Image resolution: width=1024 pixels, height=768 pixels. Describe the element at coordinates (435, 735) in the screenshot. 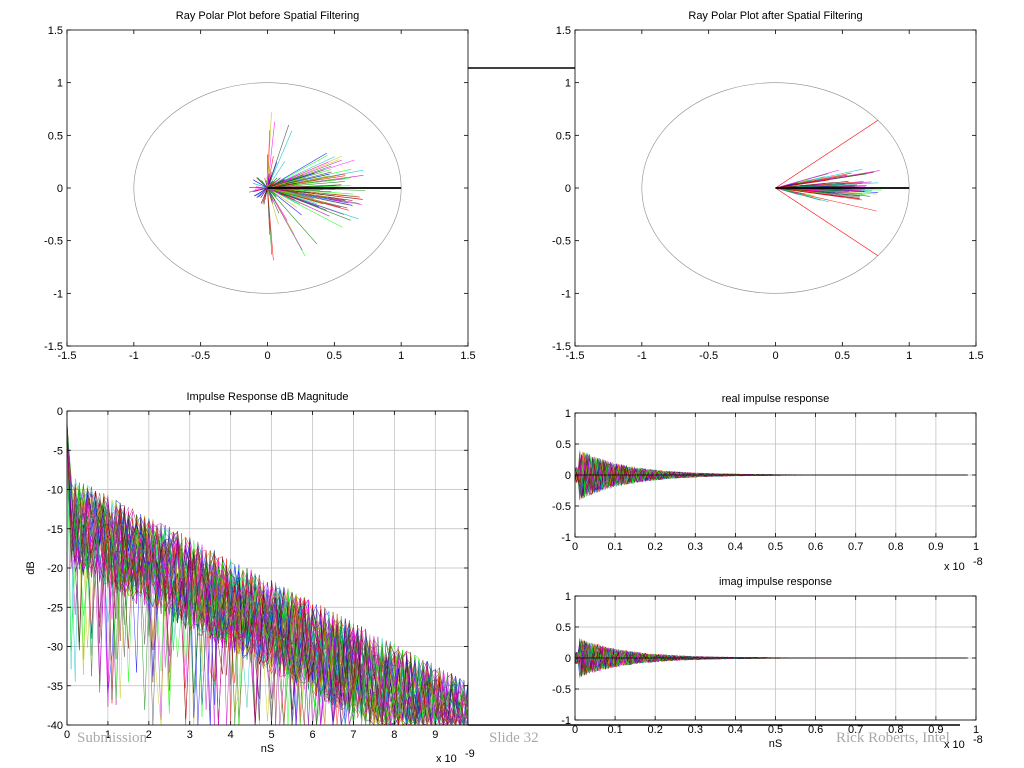

I see `x-tick-label: 9` at that location.